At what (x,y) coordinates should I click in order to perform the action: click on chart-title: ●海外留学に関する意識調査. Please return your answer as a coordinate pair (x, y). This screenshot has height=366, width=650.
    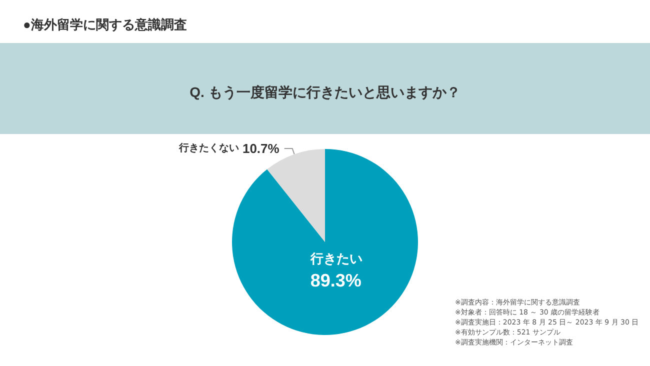
    Looking at the image, I should click on (105, 24).